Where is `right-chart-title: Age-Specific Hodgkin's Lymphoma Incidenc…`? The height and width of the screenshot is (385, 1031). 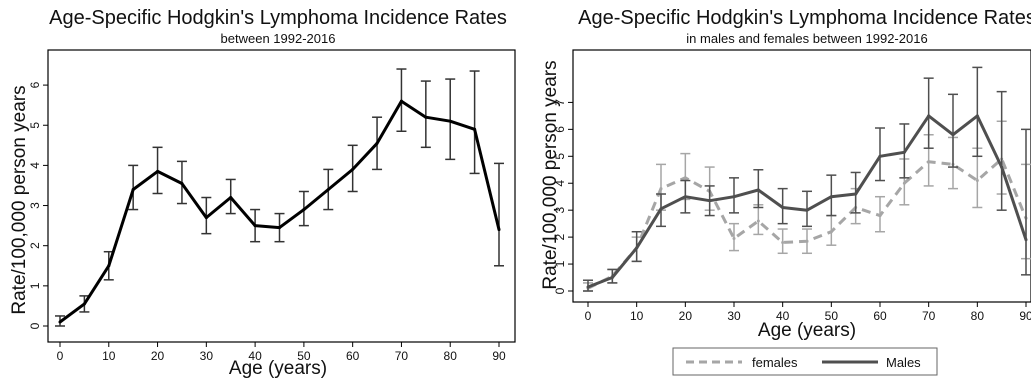
right-chart-title: Age-Specific Hodgkin's Lymphoma Incidenc… is located at coordinates (804, 18).